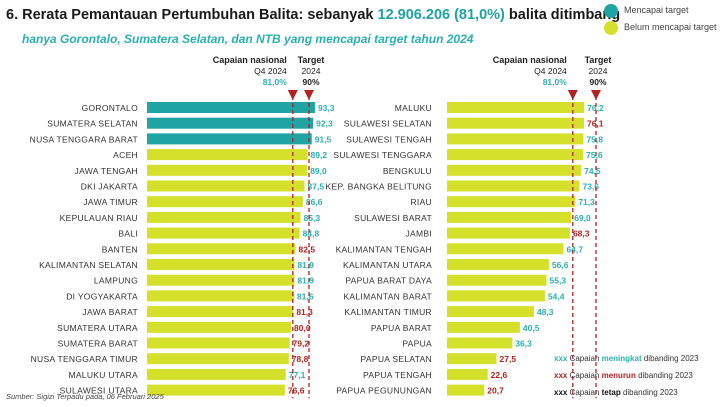 Image resolution: width=720 pixels, height=407 pixels. What do you see at coordinates (560, 265) in the screenshot?
I see `right-value-label: 56,6` at bounding box center [560, 265].